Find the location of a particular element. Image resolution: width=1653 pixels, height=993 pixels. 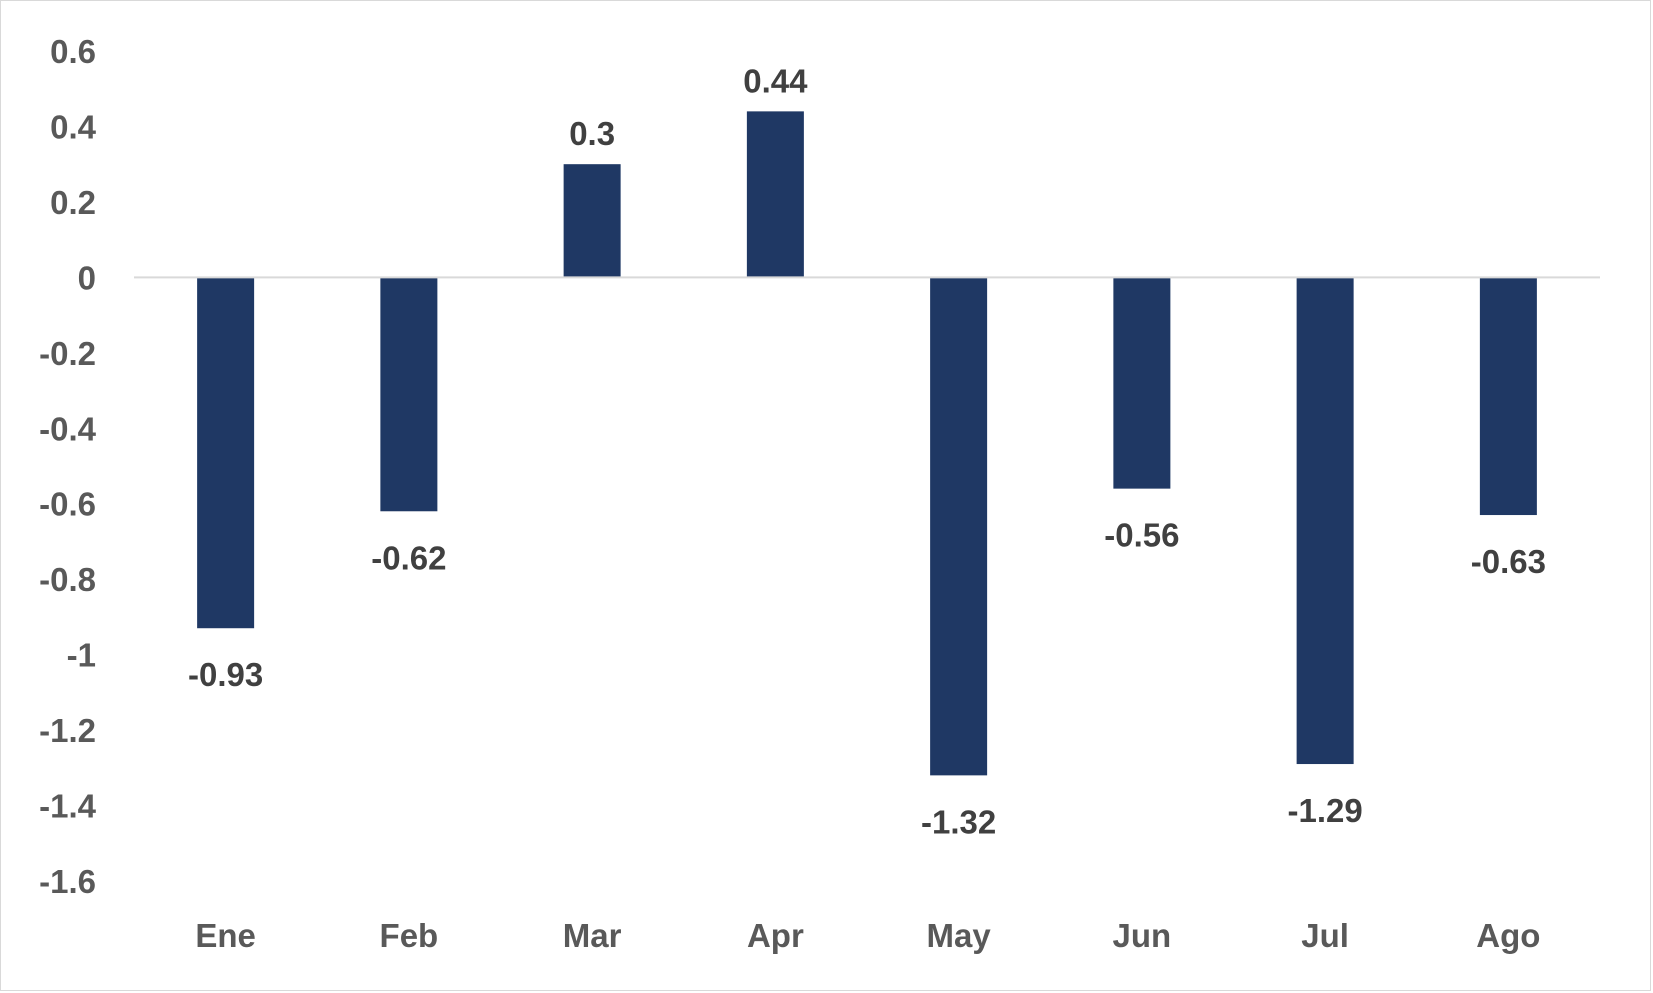

data-label: -1.32 is located at coordinates (958, 821).